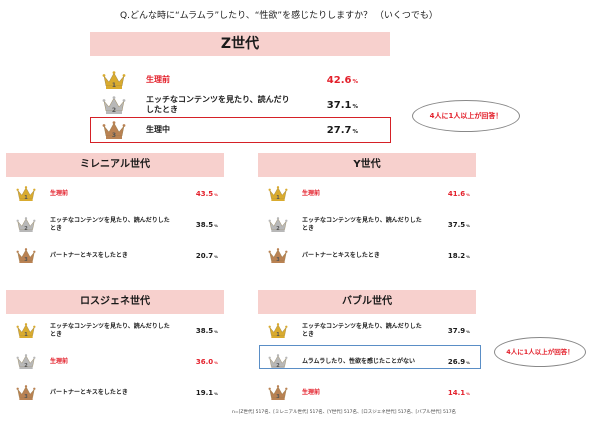  Describe the element at coordinates (158, 129) in the screenshot. I see `rank-label: 生理中` at that location.